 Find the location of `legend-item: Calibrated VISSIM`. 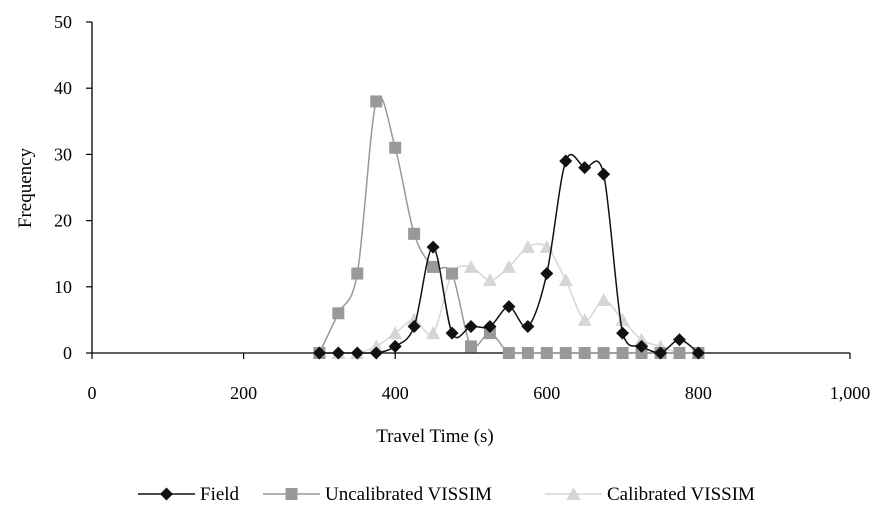

legend-item: Calibrated VISSIM is located at coordinates (650, 494).